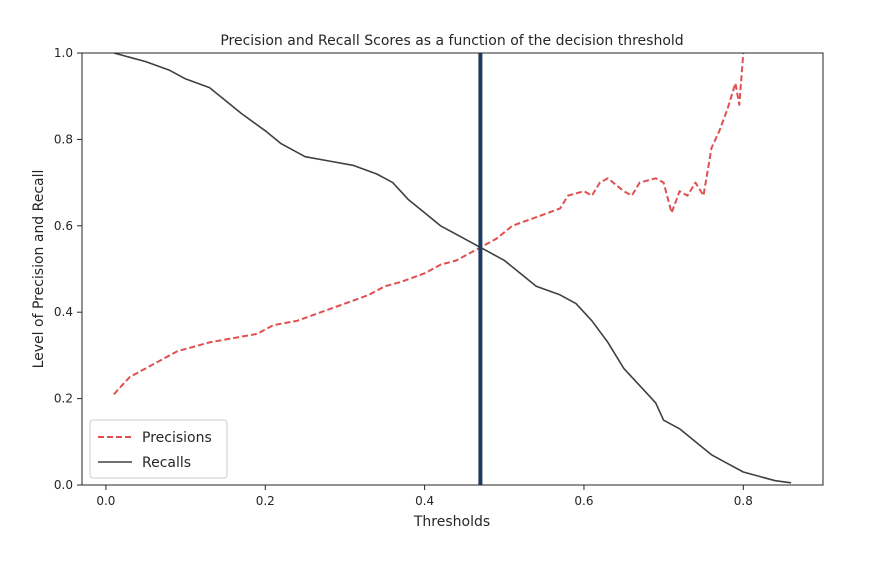 Image resolution: width=879 pixels, height=572 pixels. Describe the element at coordinates (743, 501) in the screenshot. I see `x-tick-label: 0.8` at that location.